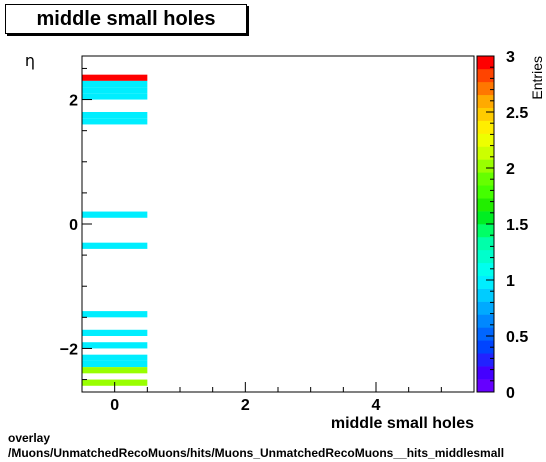 This screenshot has width=546, height=462. What do you see at coordinates (278, 398) in the screenshot?
I see `x-axis-ticks: 0 2 4` at bounding box center [278, 398].